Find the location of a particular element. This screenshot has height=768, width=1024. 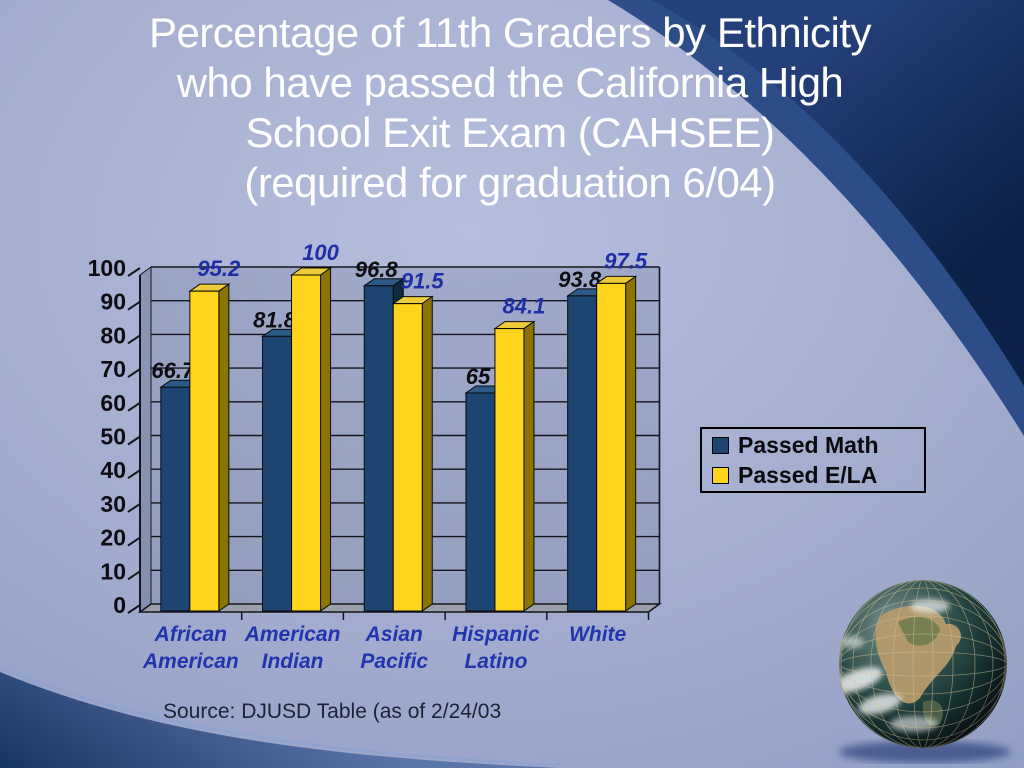

value-label-math-white: 93.8 is located at coordinates (580, 279).